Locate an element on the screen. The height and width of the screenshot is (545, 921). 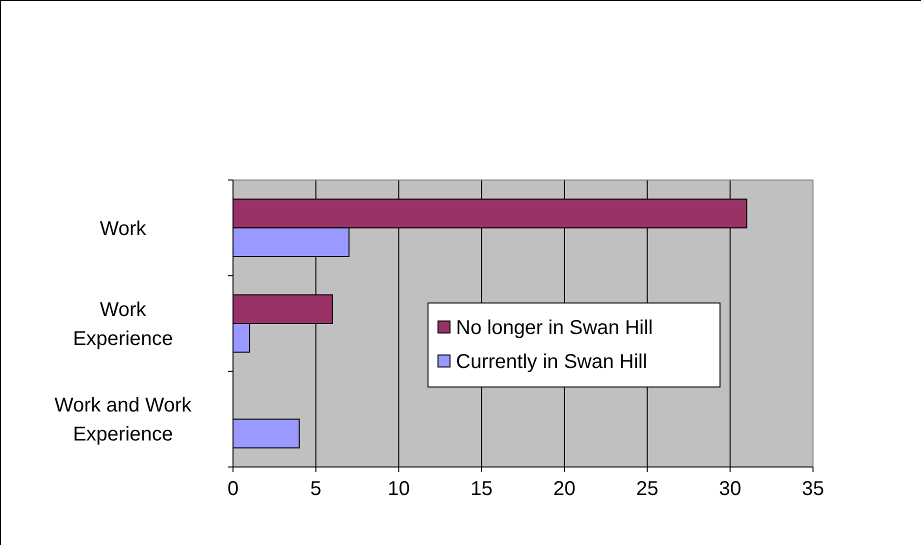
x-tick-label: 0 is located at coordinates (233, 489).